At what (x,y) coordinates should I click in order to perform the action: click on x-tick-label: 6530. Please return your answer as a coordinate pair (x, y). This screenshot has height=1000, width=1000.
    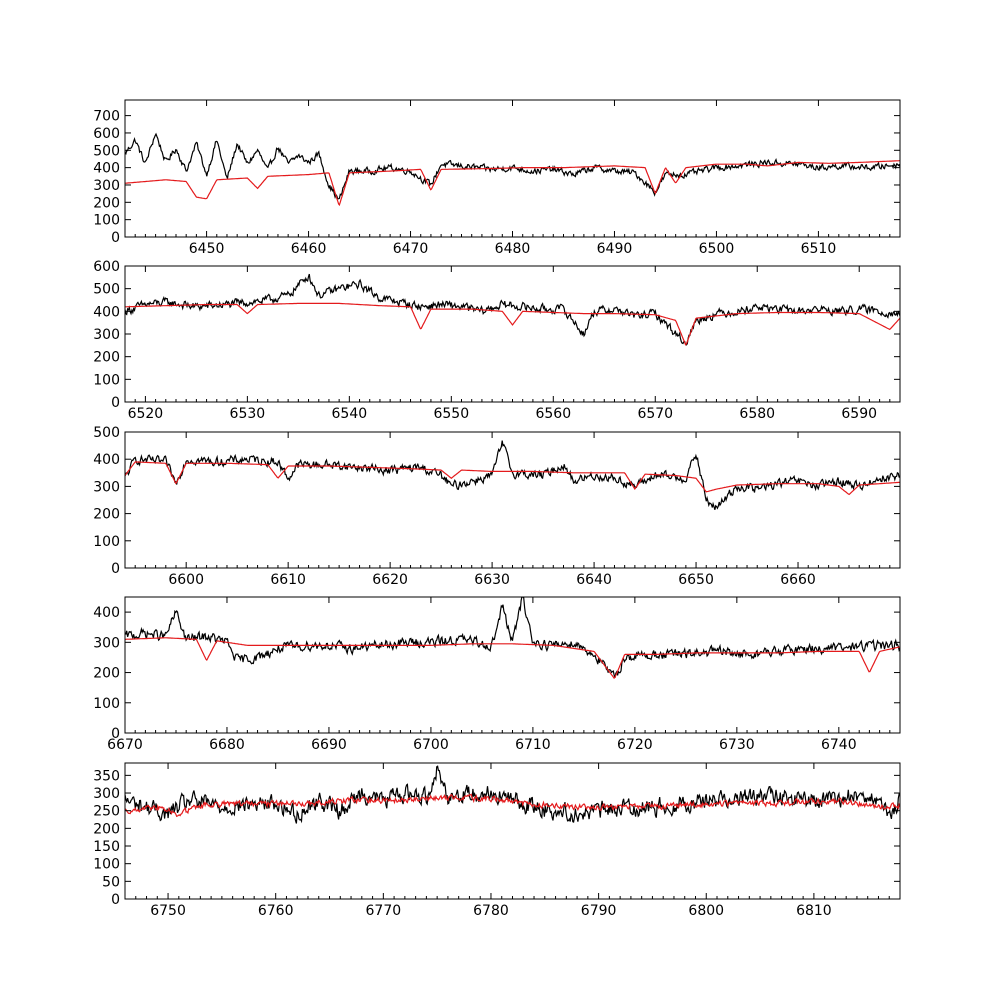
    Looking at the image, I should click on (248, 414).